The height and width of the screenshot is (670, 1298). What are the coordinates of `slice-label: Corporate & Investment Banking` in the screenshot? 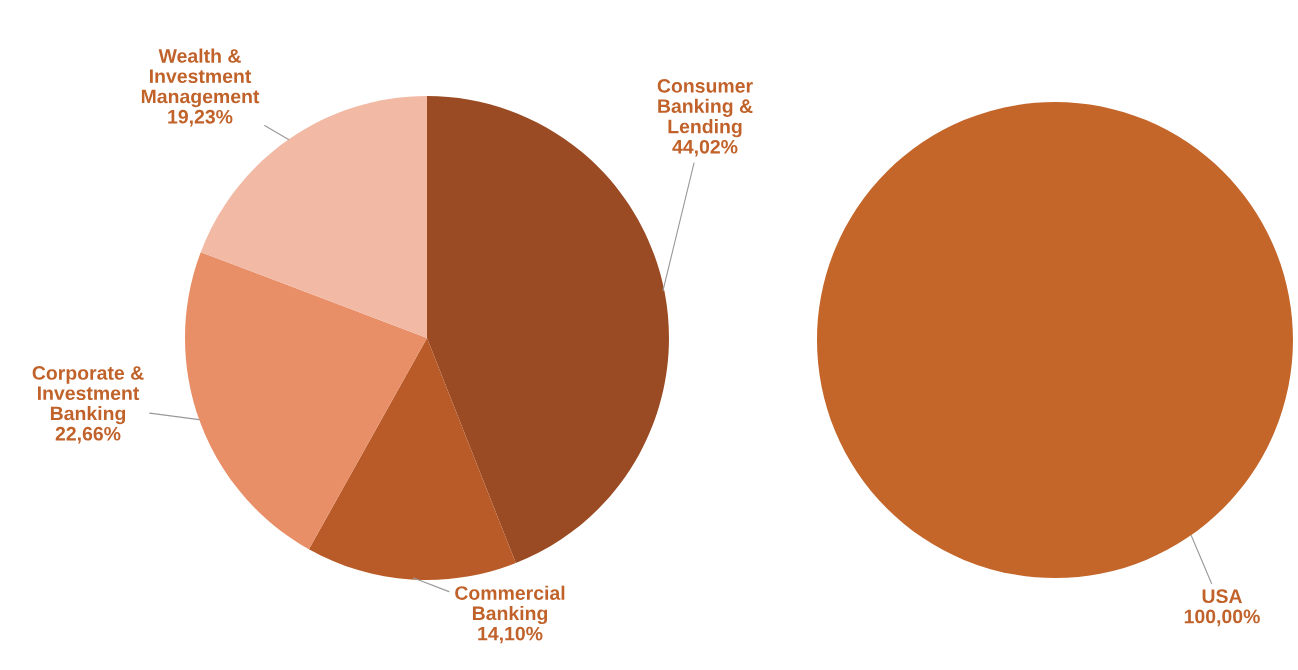 It's located at (88, 395).